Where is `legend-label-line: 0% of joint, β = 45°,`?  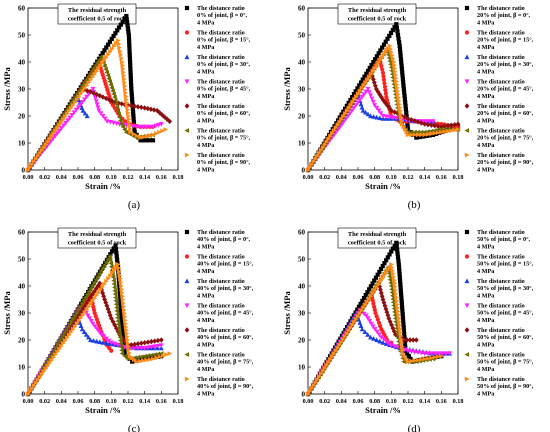
legend-label-line: 0% of joint, β = 45°, is located at coordinates (224, 89).